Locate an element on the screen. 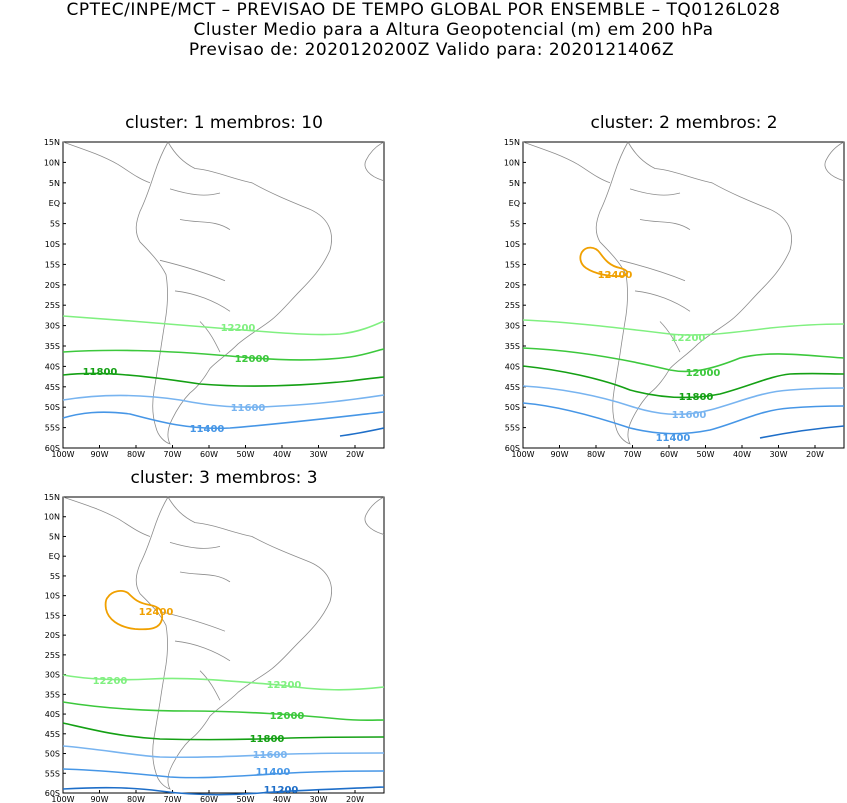  lon-tick-label: 50W is located at coordinates (245, 799).